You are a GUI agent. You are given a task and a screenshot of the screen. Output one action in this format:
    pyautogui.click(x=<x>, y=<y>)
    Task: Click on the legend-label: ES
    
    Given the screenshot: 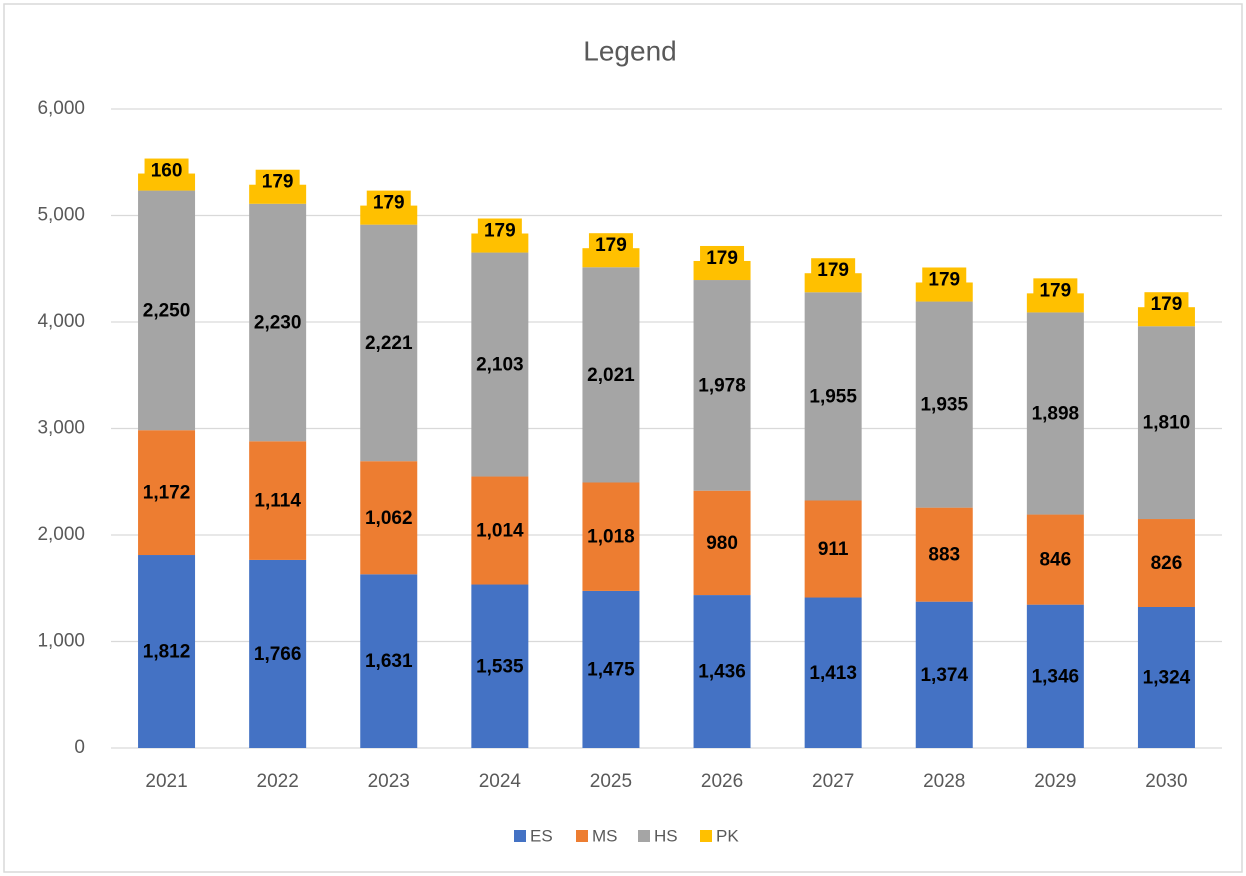 What is the action you would take?
    pyautogui.click(x=541, y=835)
    